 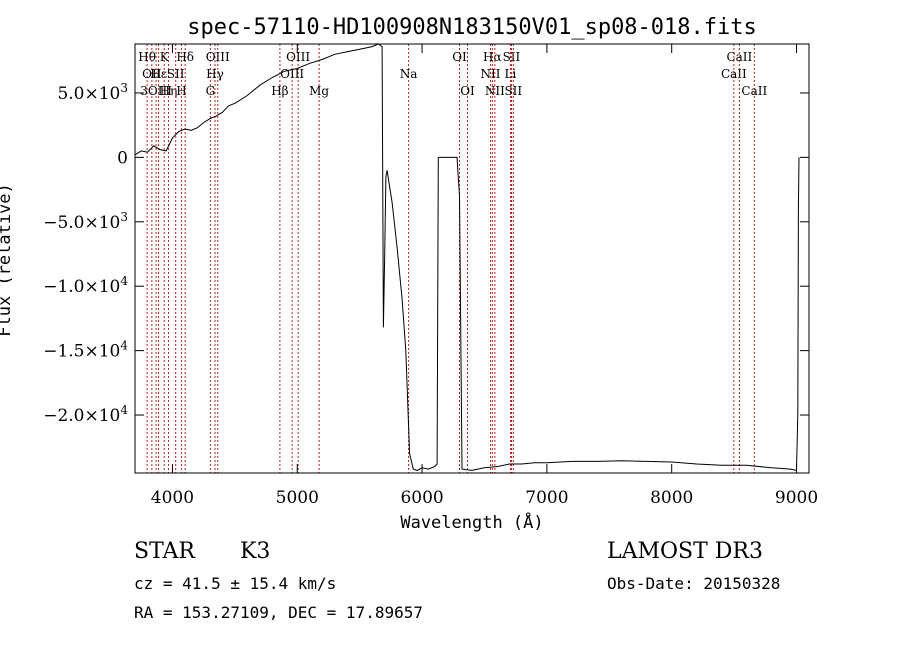 I want to click on line-label-Hη: Hη, so click(x=169, y=91).